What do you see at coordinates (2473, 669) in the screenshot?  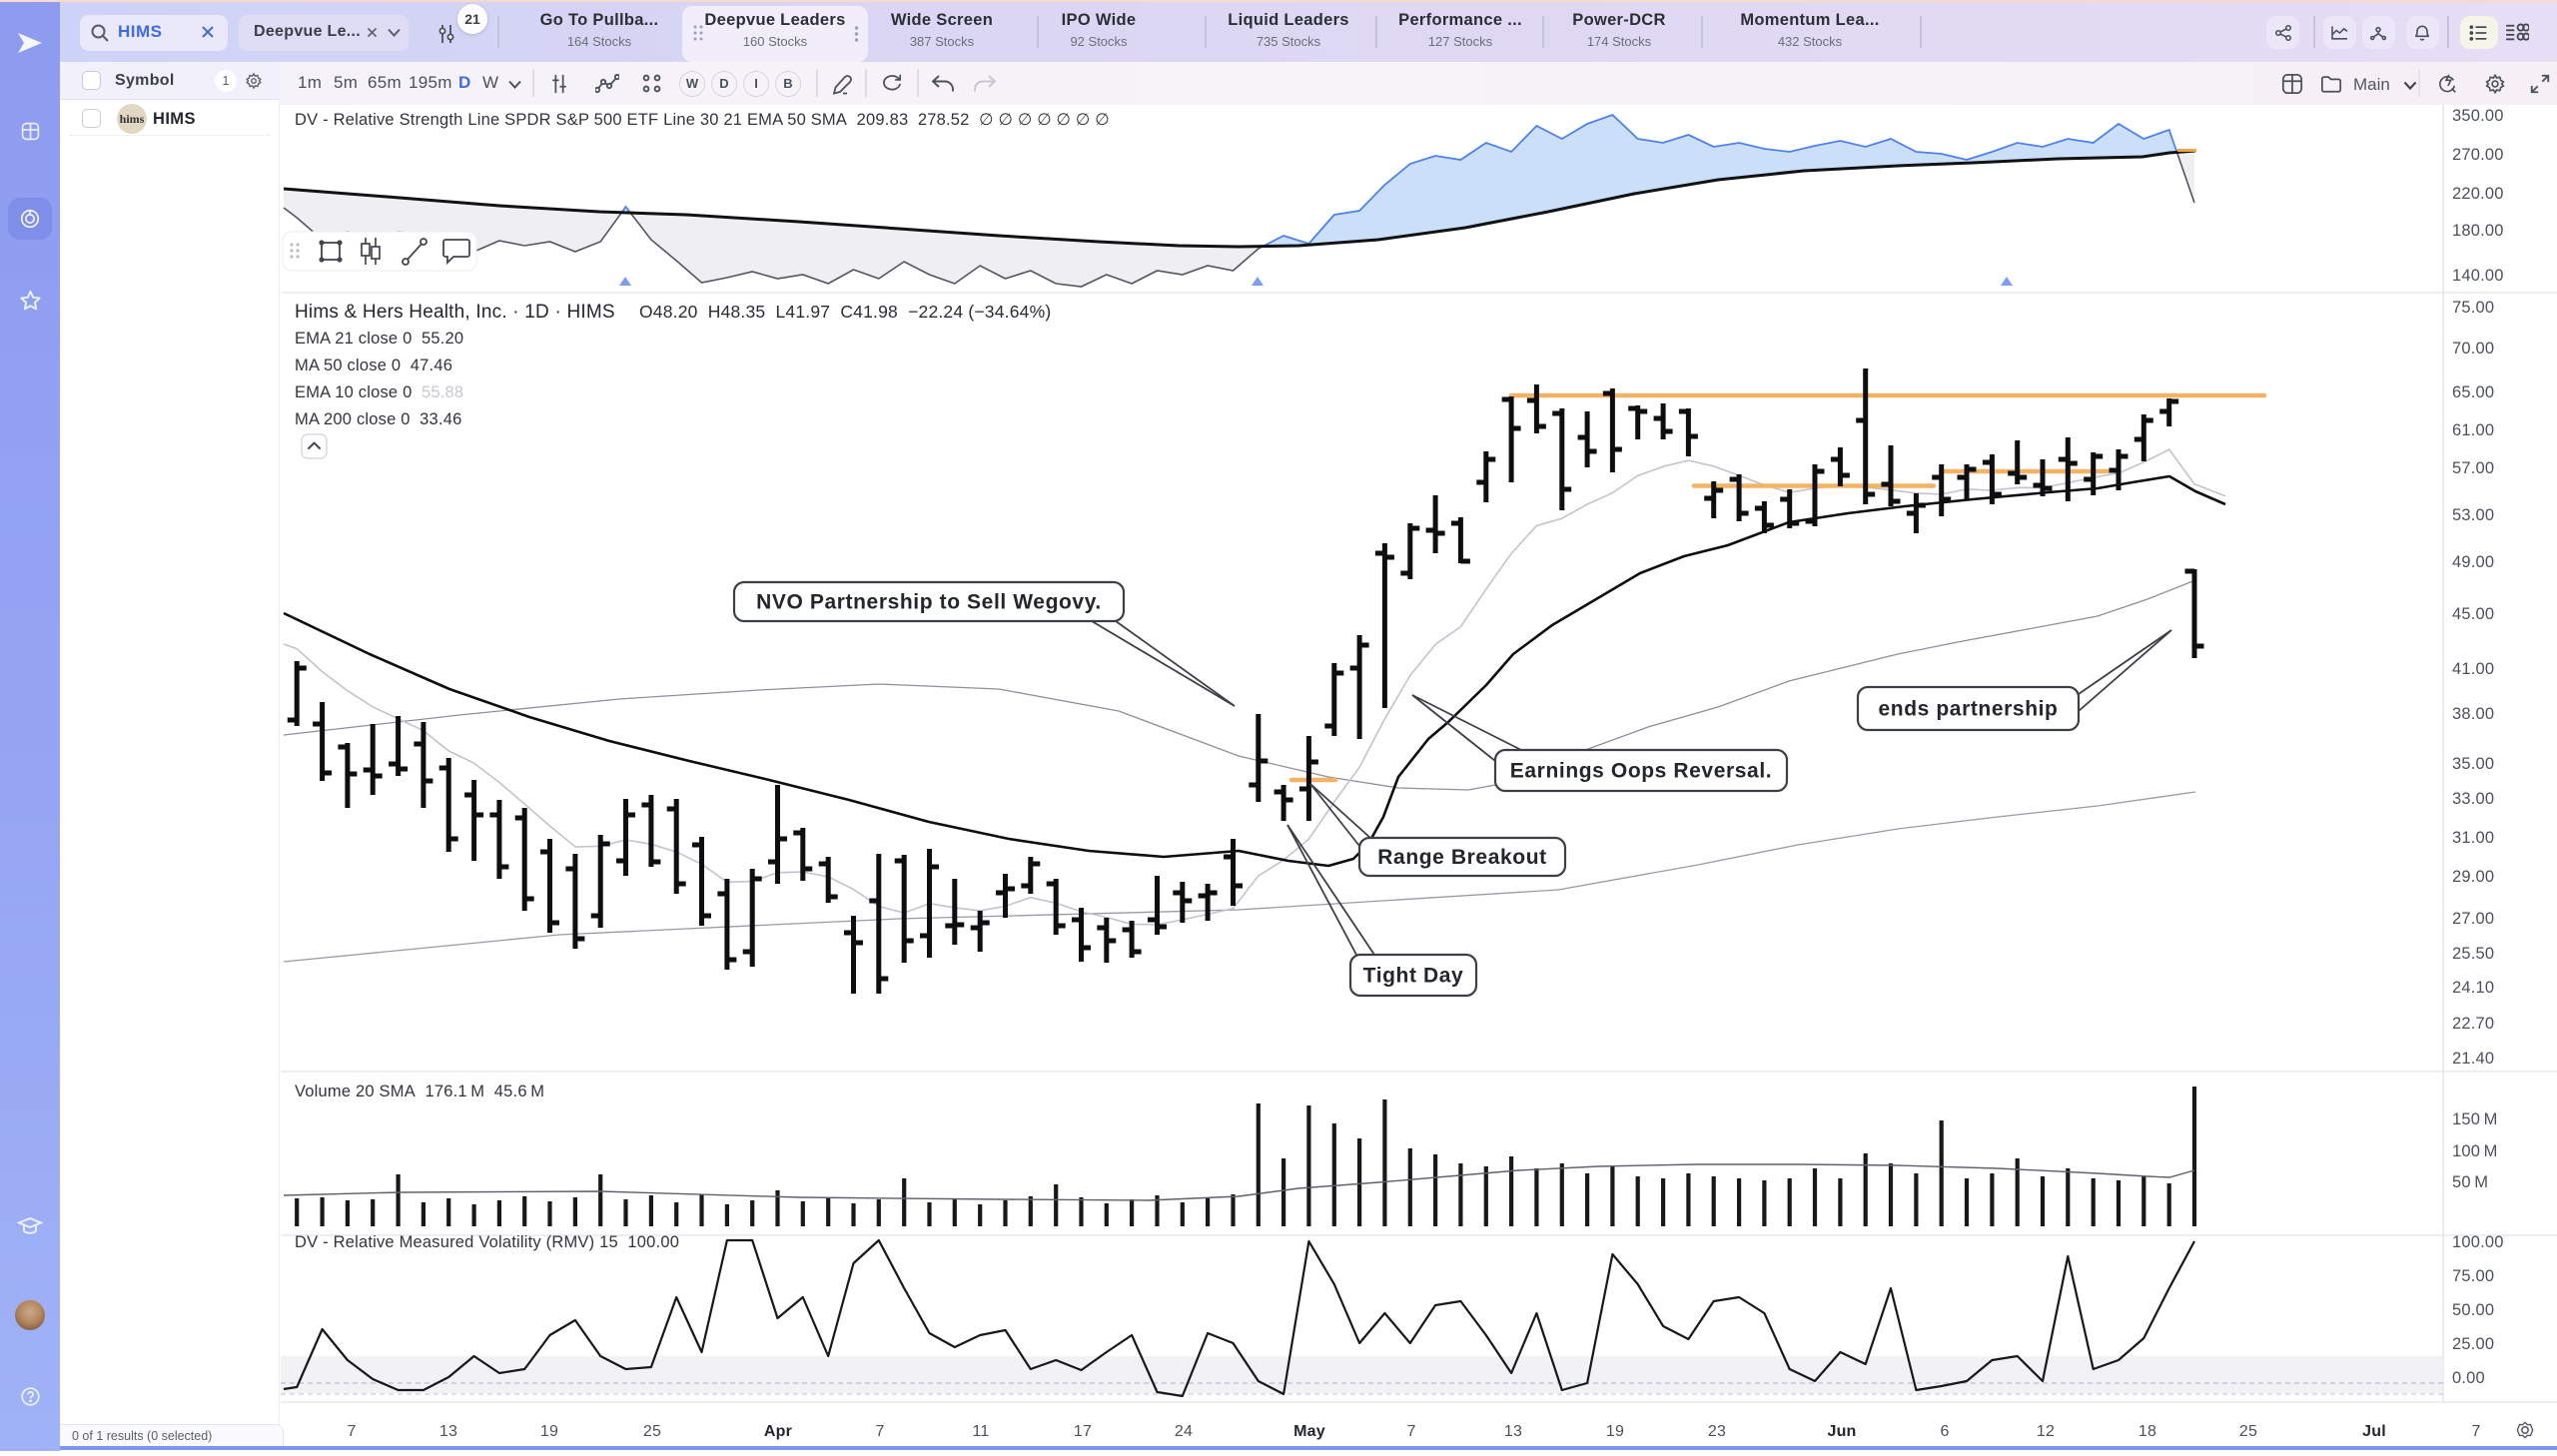 I see `svg-text: 41.00` at bounding box center [2473, 669].